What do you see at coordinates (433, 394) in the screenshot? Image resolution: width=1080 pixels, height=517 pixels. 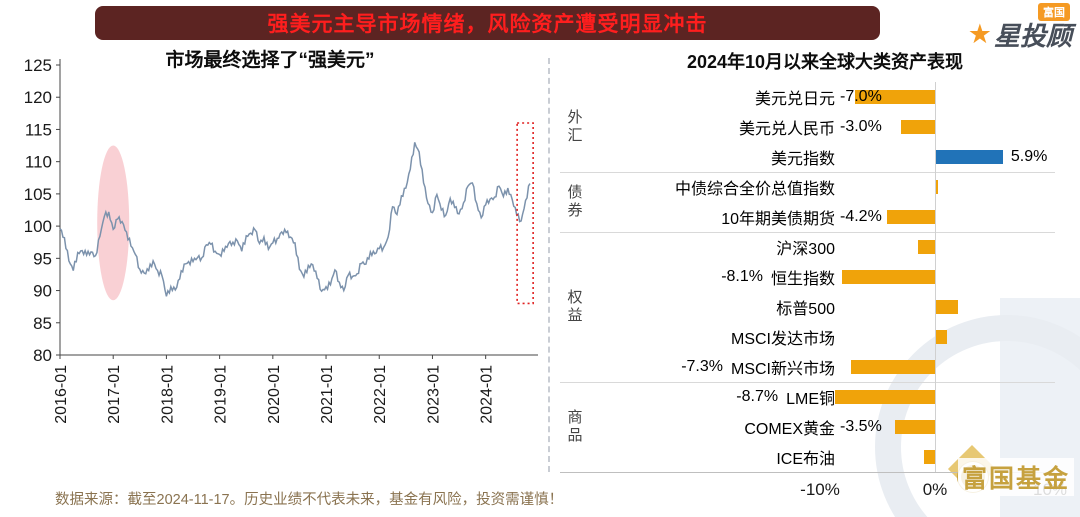 I see `x-tick-label: 2023-01` at bounding box center [433, 394].